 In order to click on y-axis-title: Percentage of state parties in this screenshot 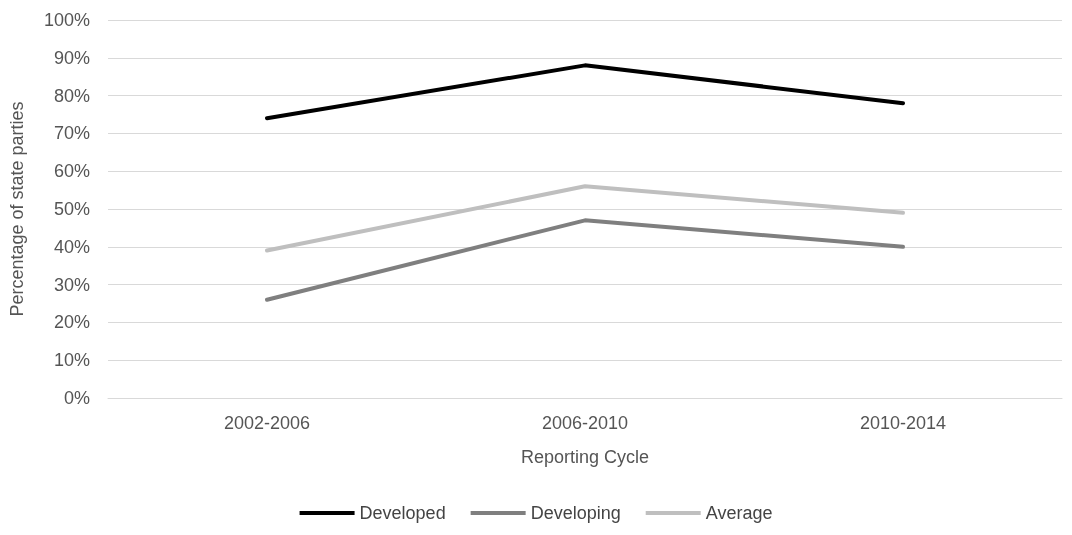, I will do `click(17, 209)`.